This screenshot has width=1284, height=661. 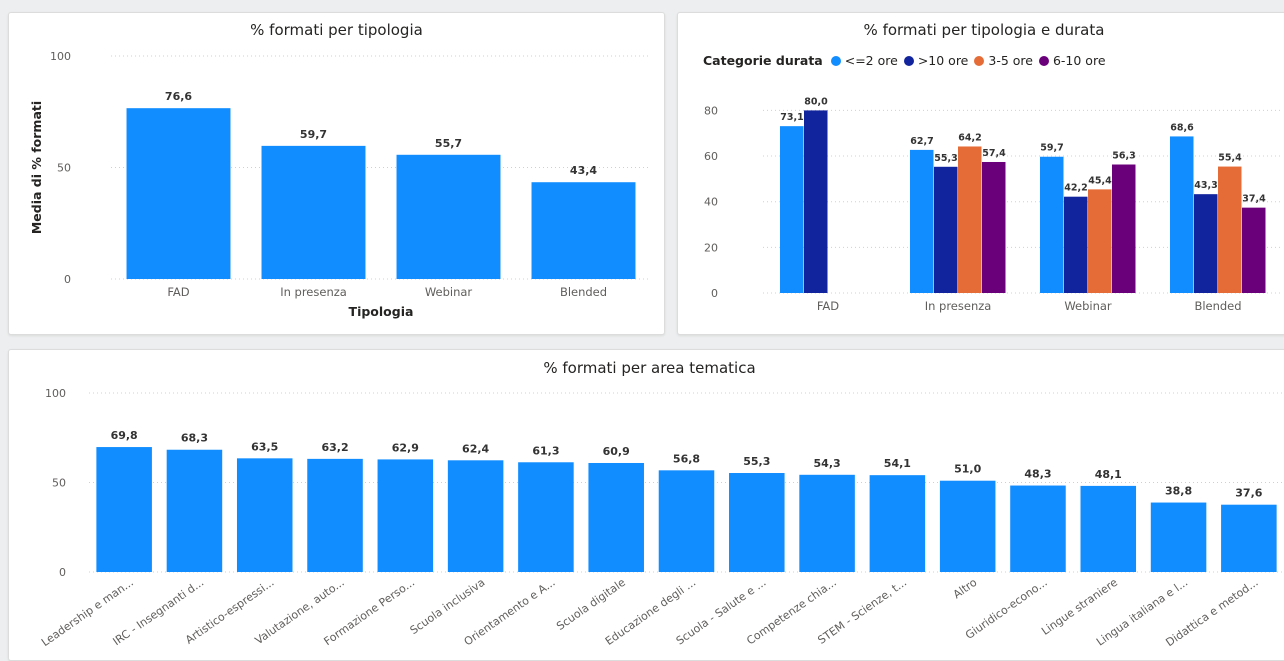 What do you see at coordinates (969, 137) in the screenshot?
I see `data-label: 64,2` at bounding box center [969, 137].